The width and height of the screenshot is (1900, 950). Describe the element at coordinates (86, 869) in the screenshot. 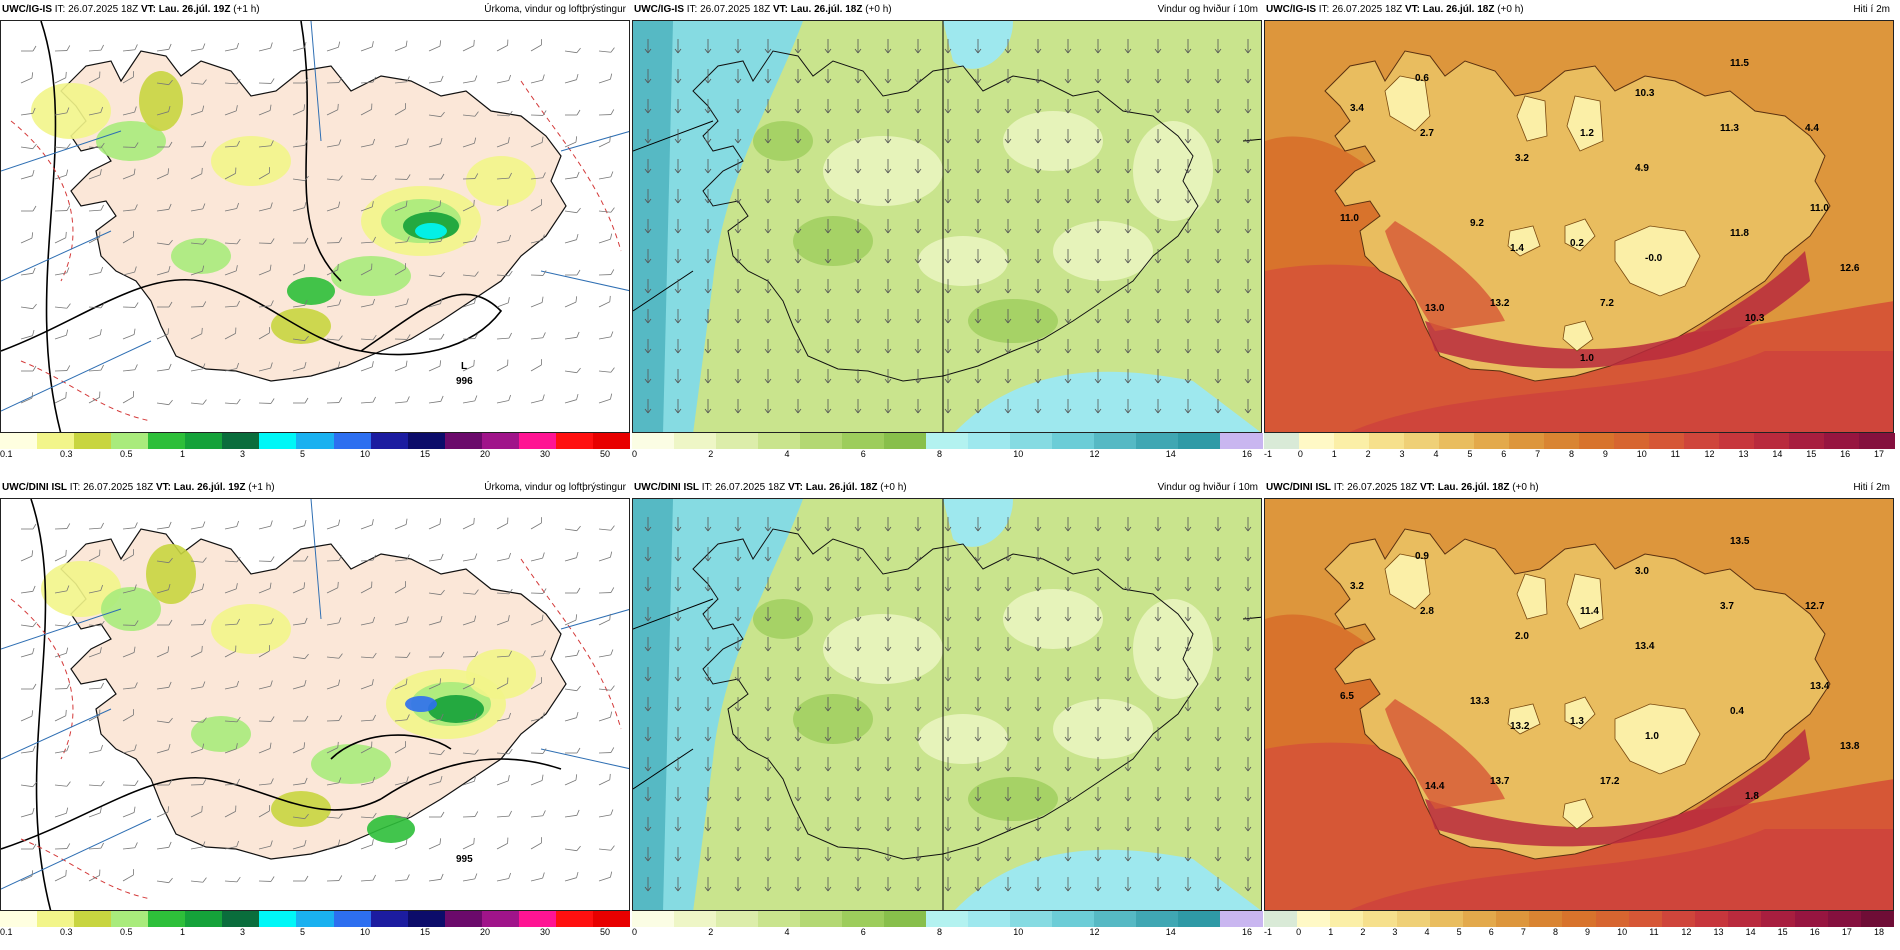

I see `temperature-contour` at that location.